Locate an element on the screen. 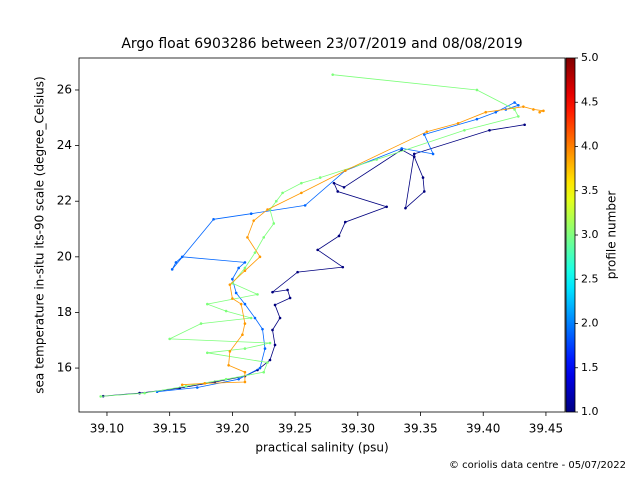  x-axis-label: practical salinity (psu) is located at coordinates (321, 448).